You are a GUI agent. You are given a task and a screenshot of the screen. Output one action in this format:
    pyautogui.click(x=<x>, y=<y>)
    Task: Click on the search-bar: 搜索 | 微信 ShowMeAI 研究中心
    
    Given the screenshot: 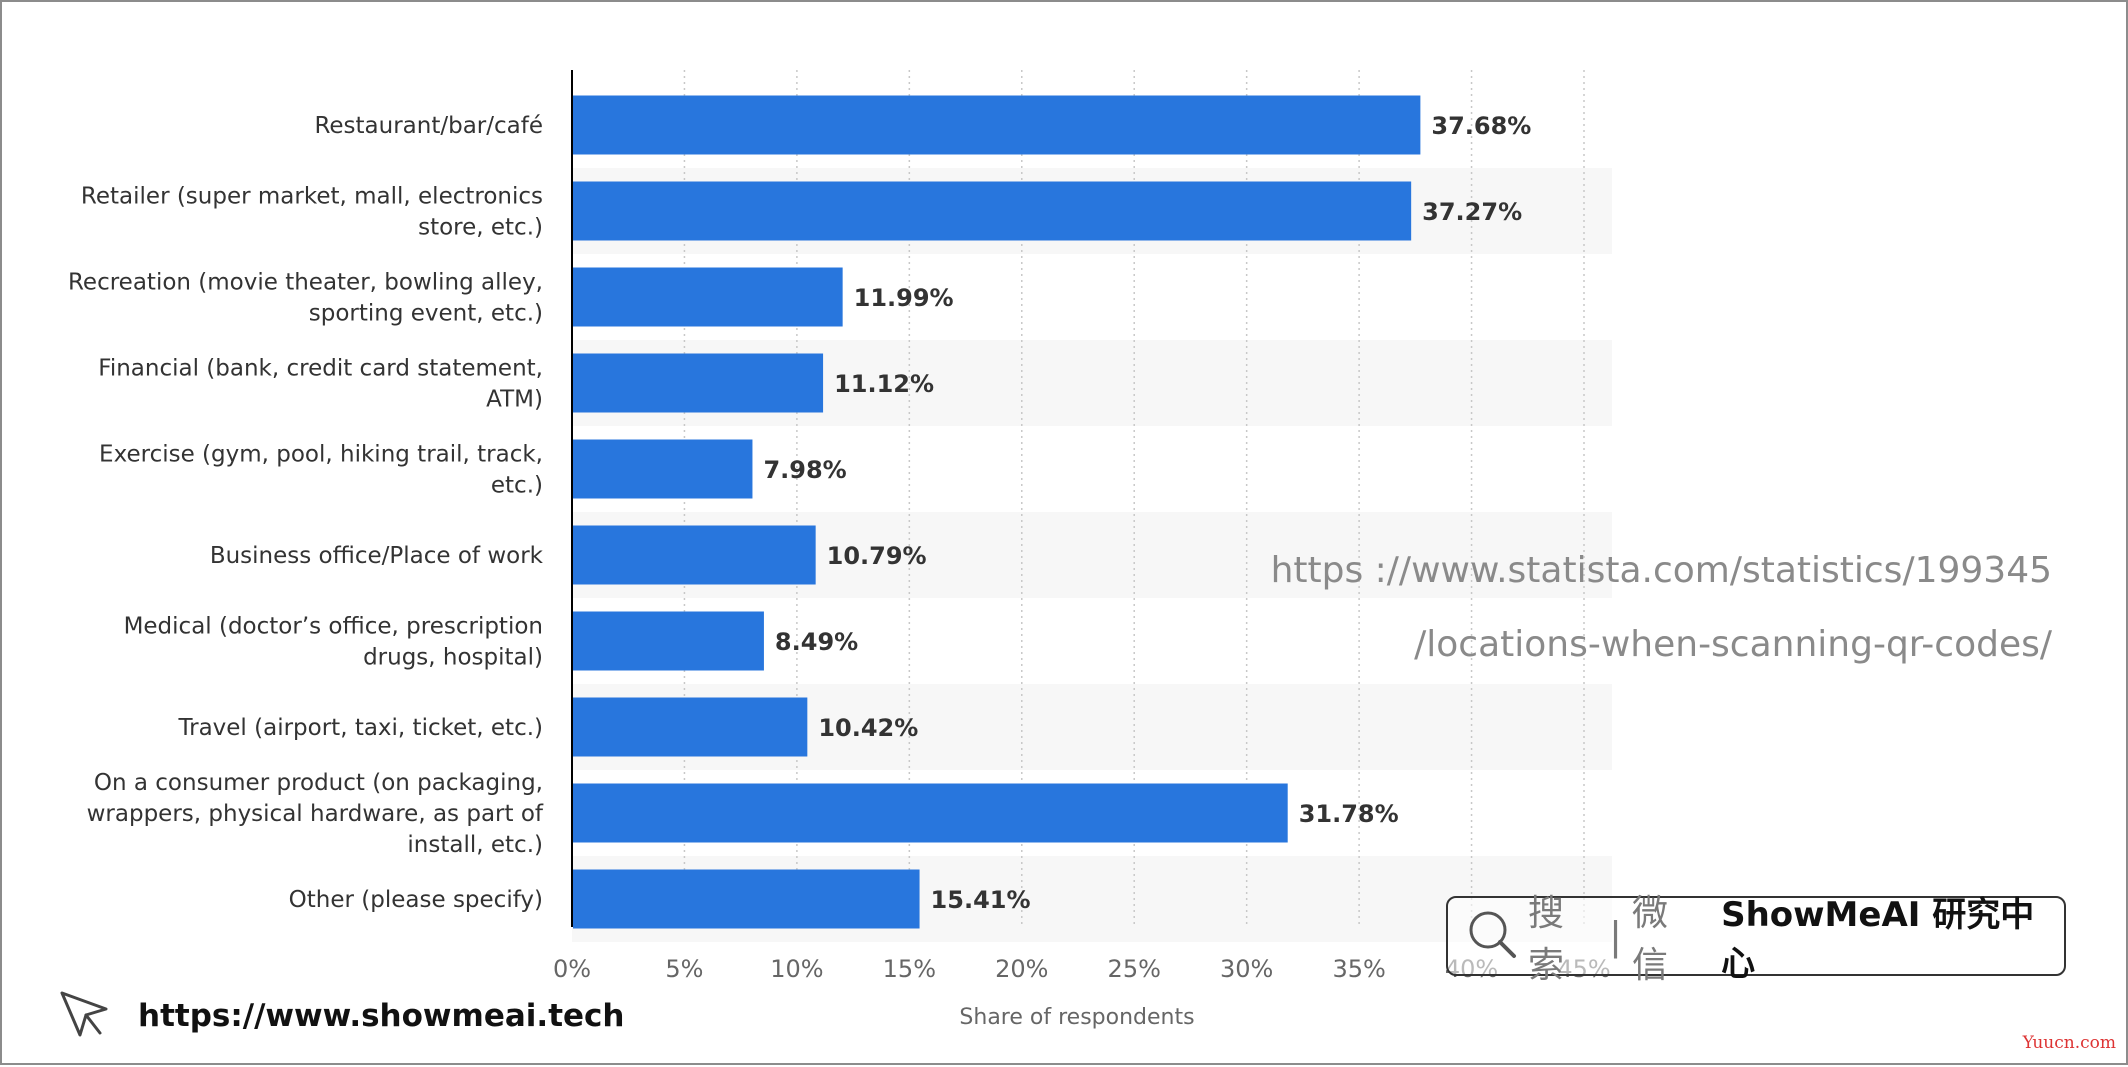 What is the action you would take?
    pyautogui.click(x=1756, y=936)
    